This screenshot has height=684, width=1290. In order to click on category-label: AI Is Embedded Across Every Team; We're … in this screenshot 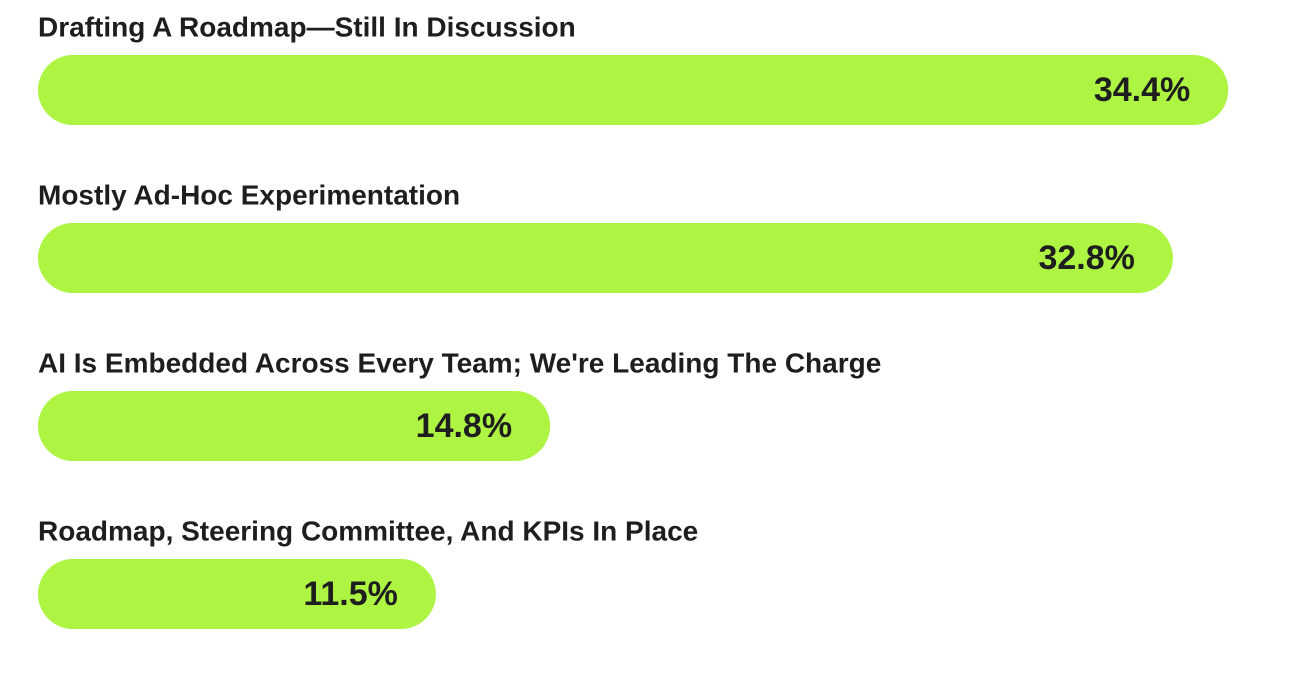, I will do `click(459, 362)`.